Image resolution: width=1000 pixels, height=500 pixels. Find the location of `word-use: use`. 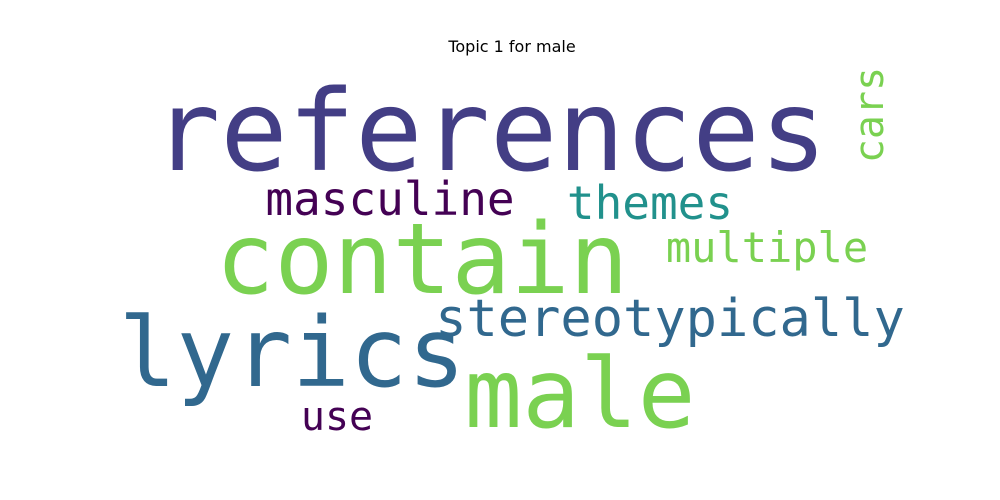

word-use: use is located at coordinates (337, 417).